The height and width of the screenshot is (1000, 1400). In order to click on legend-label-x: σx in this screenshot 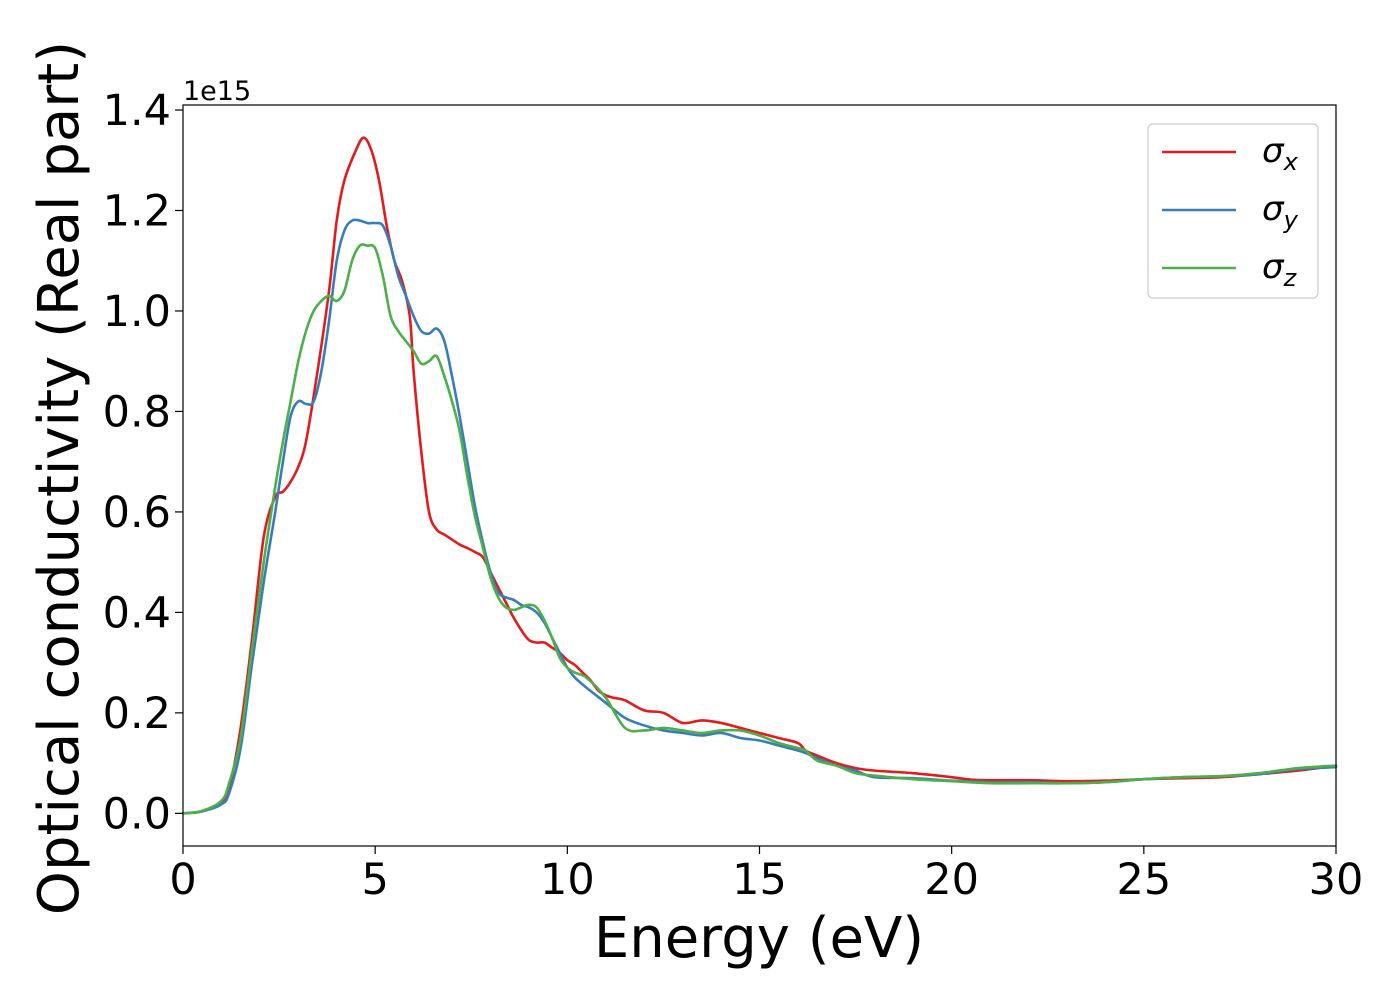, I will do `click(1280, 153)`.